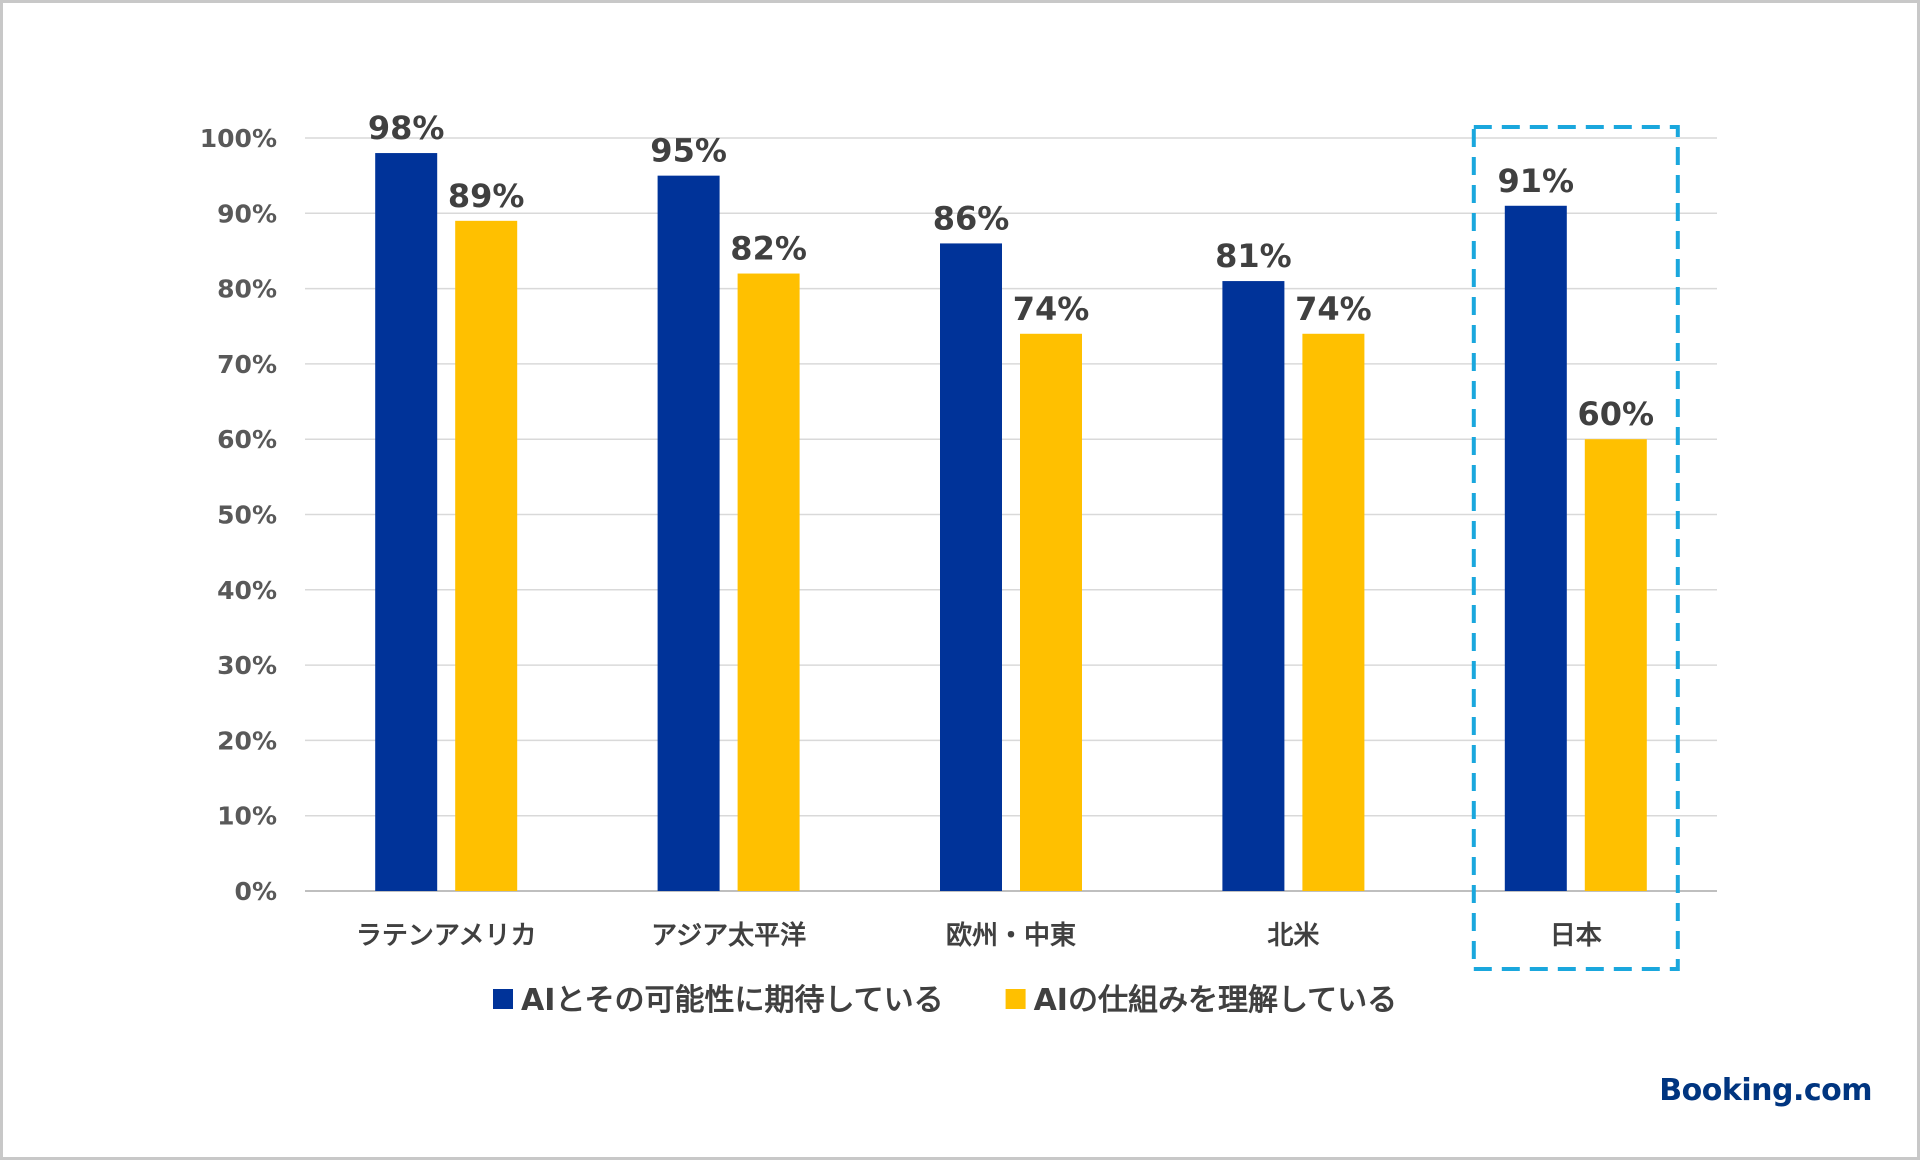 Image resolution: width=1920 pixels, height=1160 pixels. I want to click on x-tick-label: ラテンアメリカ, so click(446, 936).